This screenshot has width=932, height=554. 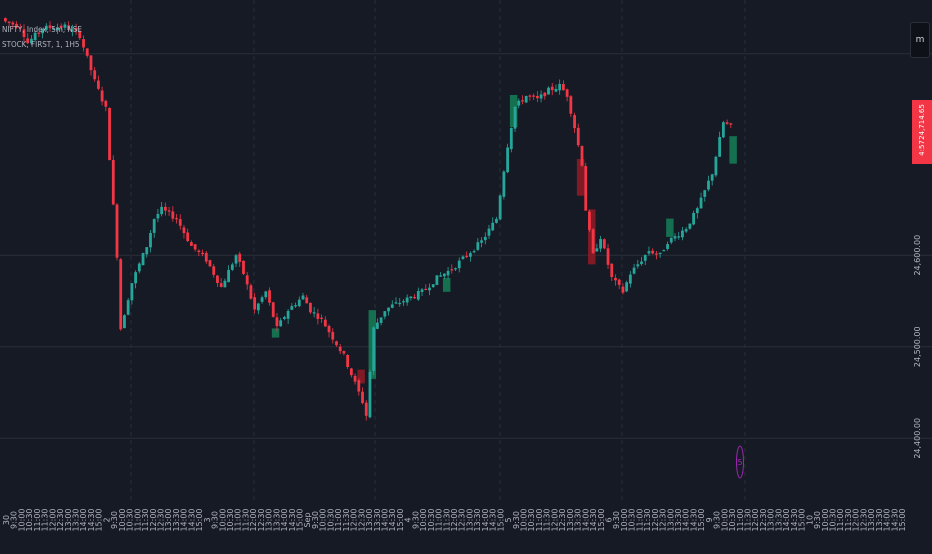 What do you see at coordinates (114, 520) in the screenshot?
I see `x-tick-label: 9:30` at bounding box center [114, 520].